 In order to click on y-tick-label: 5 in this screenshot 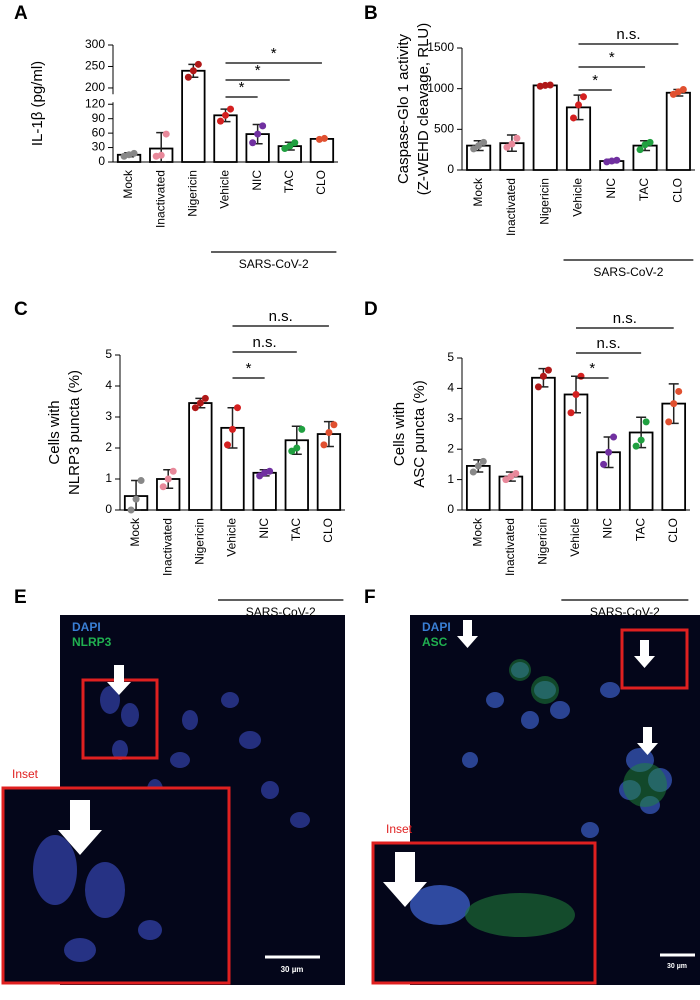, I will do `click(450, 357)`.